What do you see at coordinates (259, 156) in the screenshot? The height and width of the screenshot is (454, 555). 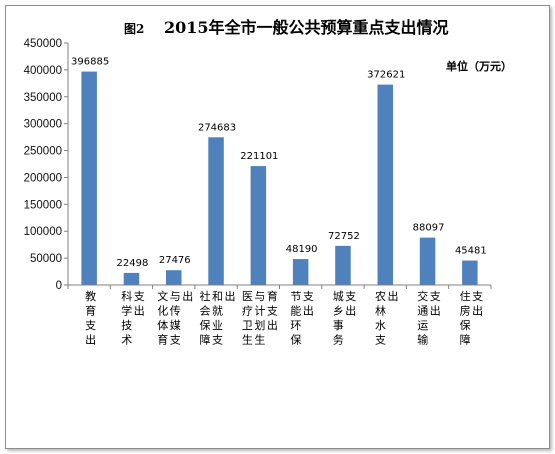 I see `data-label: 221101` at bounding box center [259, 156].